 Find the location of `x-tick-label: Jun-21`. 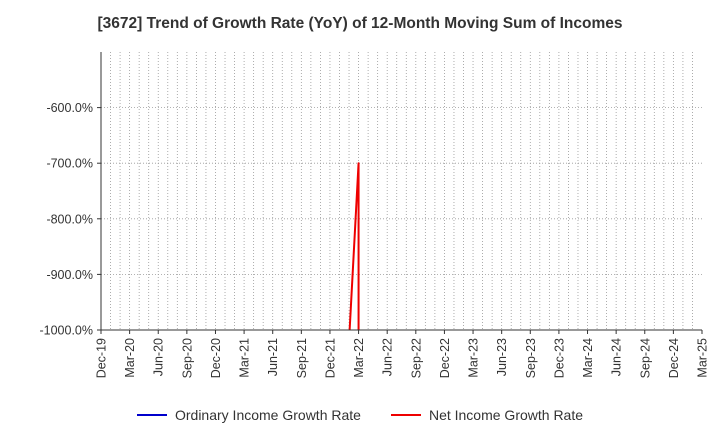

x-tick-label: Jun-21 is located at coordinates (273, 357).